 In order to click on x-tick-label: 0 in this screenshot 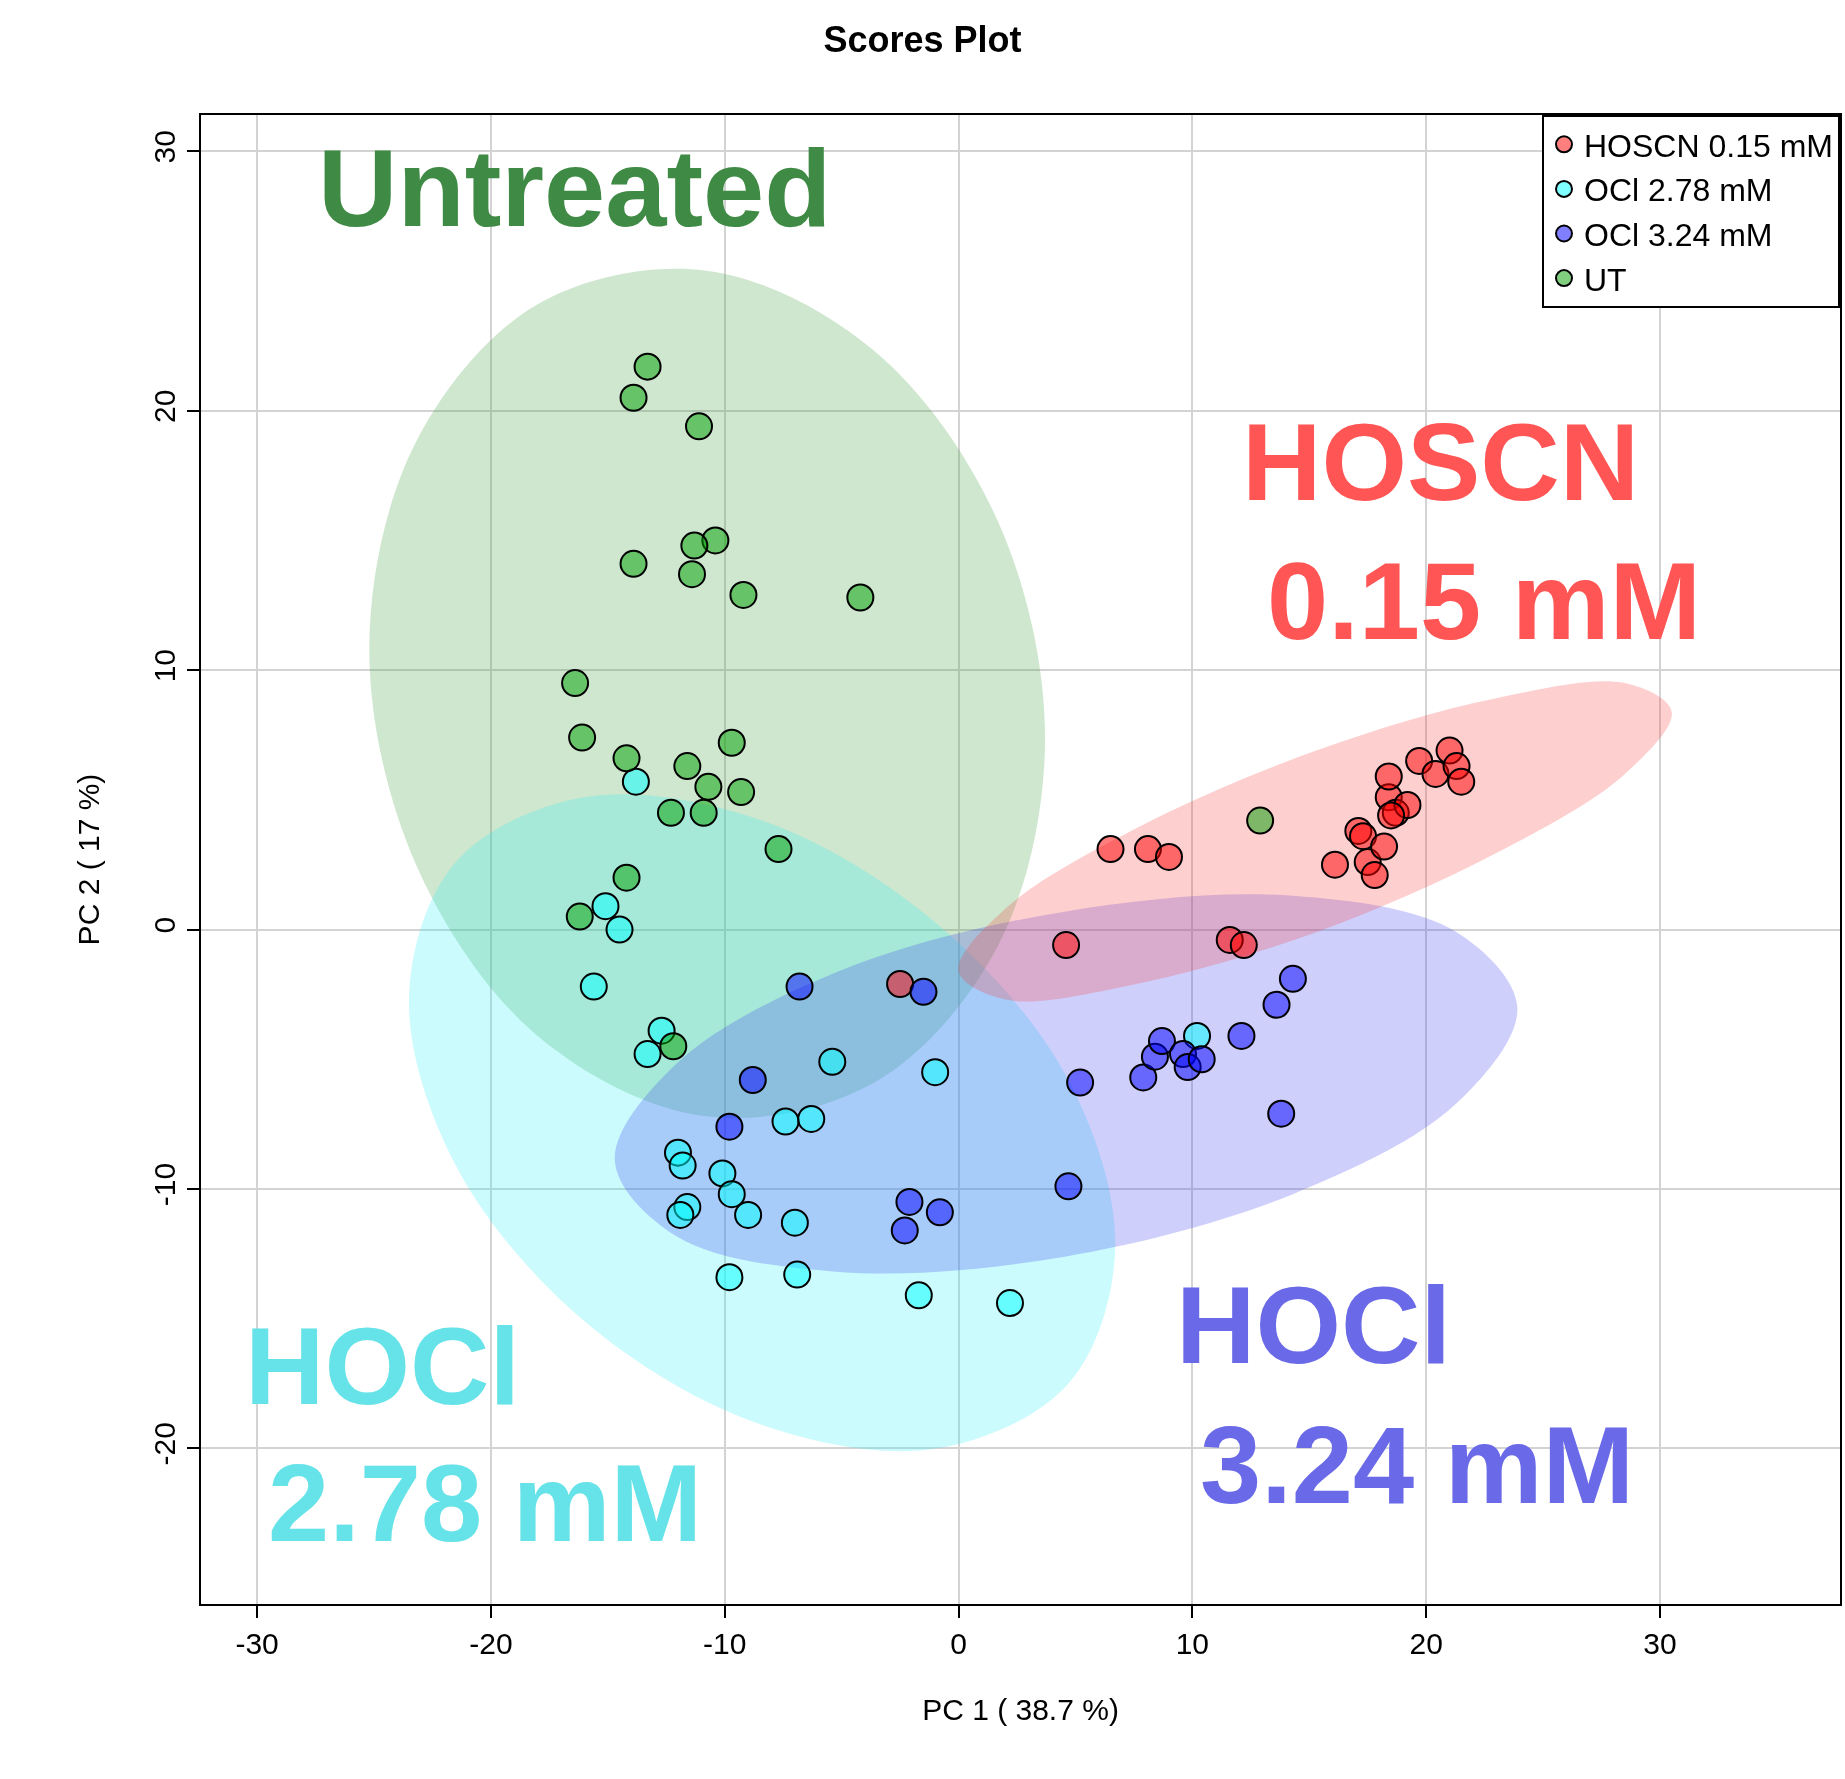, I will do `click(958, 1643)`.